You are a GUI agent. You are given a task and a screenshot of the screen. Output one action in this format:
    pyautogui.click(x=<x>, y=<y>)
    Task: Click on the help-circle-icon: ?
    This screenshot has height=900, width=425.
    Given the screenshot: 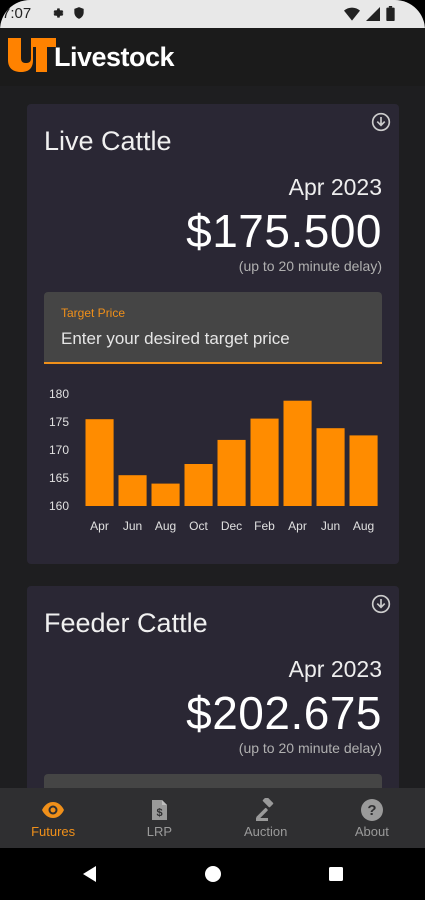 What is the action you would take?
    pyautogui.click(x=371, y=810)
    